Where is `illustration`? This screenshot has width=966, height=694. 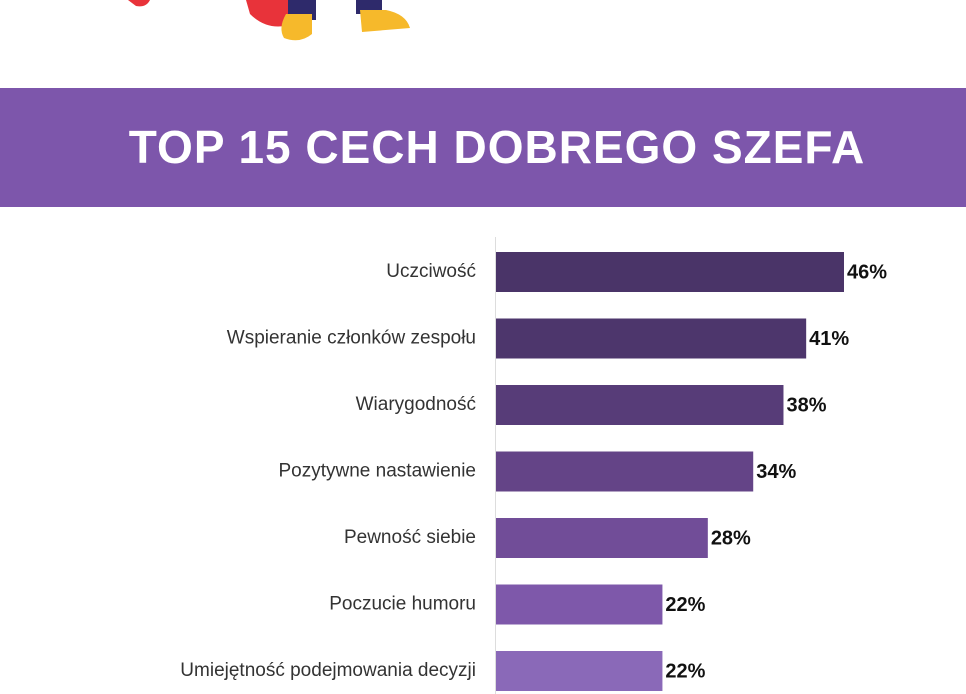
illustration is located at coordinates (269, 20).